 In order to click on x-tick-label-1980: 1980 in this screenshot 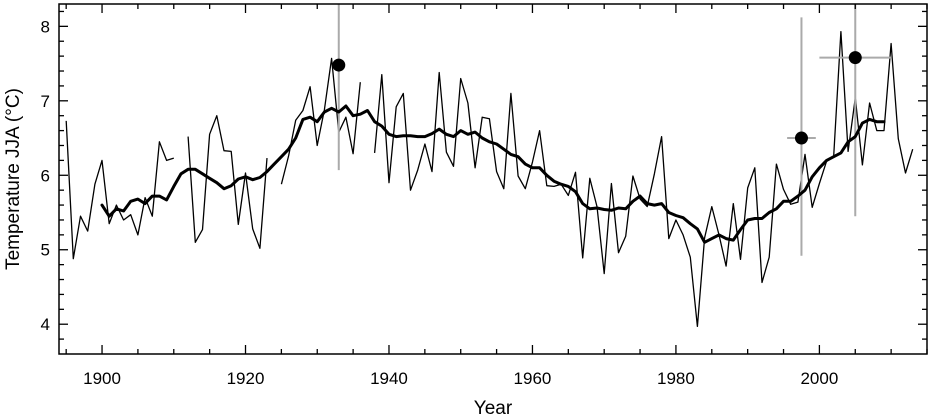, I will do `click(676, 378)`.